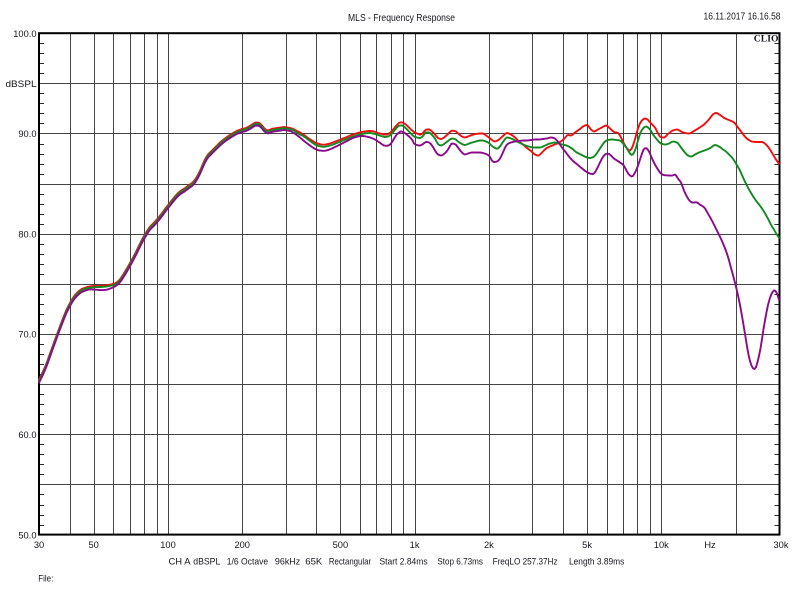 Image resolution: width=800 pixels, height=600 pixels. Describe the element at coordinates (39, 545) in the screenshot. I see `svg-text: 30` at that location.